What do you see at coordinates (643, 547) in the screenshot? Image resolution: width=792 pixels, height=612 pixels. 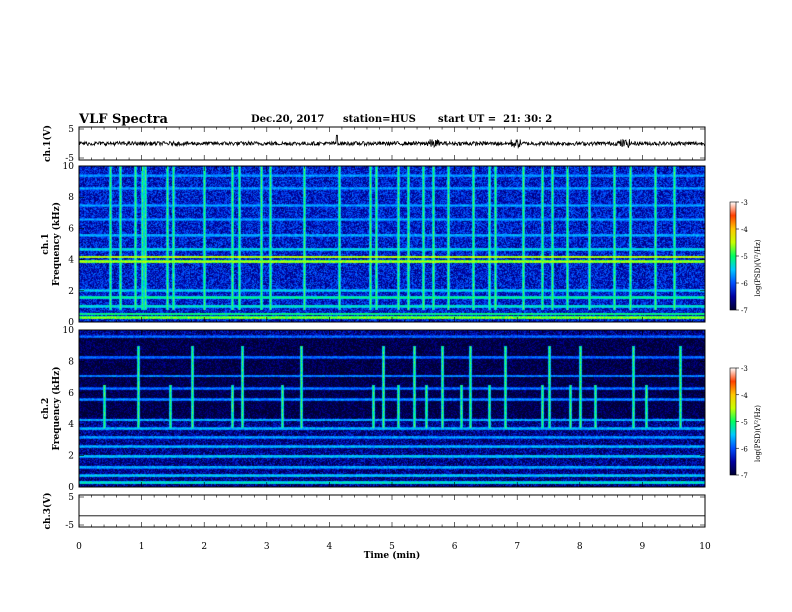 I see `x-tick-label: 9` at bounding box center [643, 547].